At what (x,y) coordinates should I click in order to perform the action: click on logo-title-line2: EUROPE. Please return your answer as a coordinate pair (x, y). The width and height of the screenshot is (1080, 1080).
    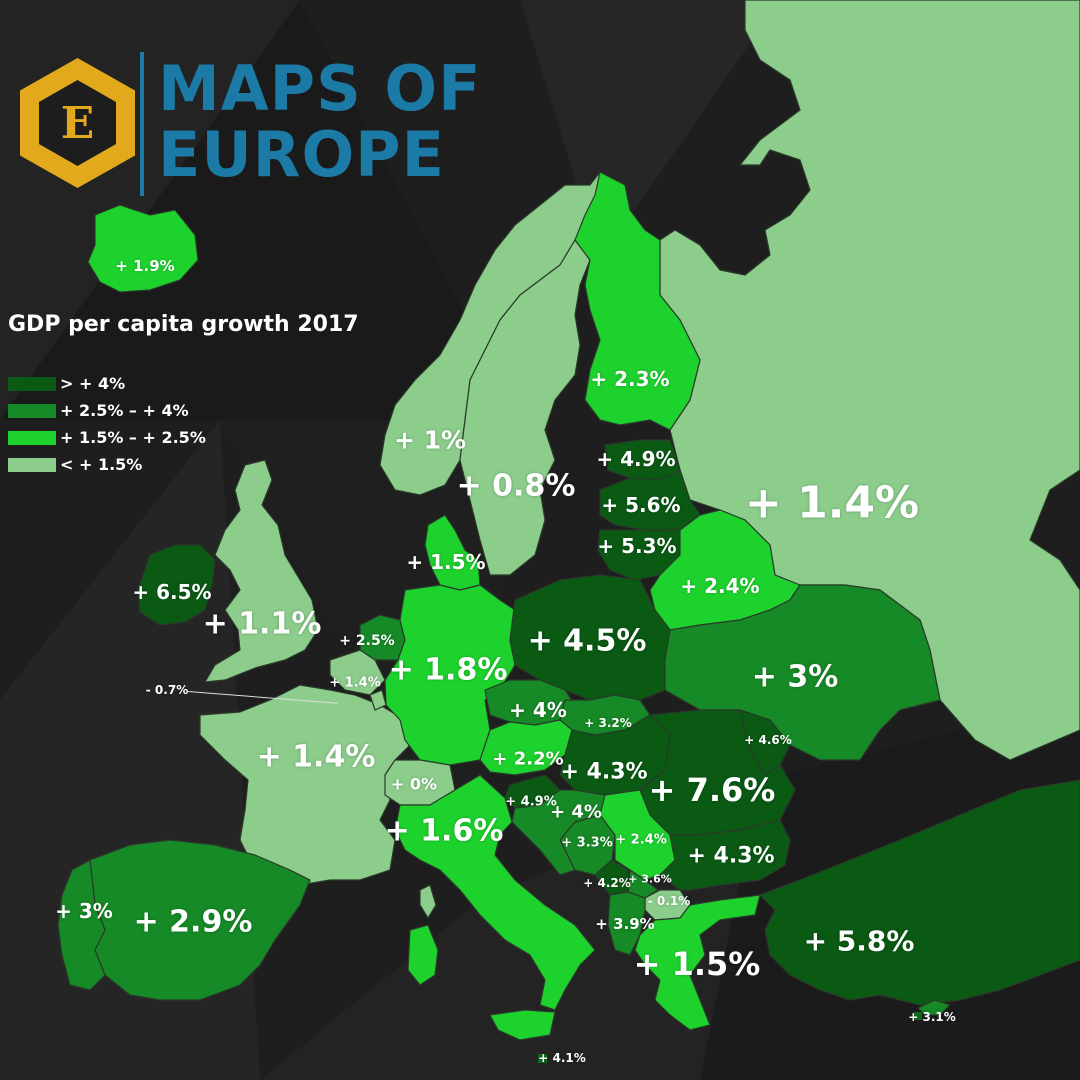
    Looking at the image, I should click on (301, 154).